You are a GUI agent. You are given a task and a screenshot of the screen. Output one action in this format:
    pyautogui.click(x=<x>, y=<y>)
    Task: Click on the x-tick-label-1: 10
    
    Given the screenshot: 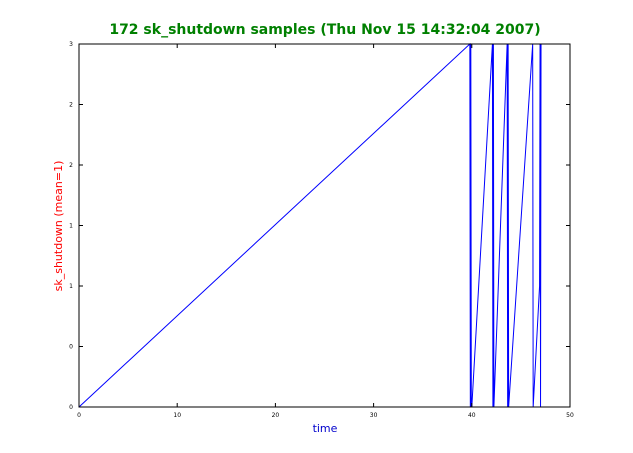 What is the action you would take?
    pyautogui.click(x=177, y=415)
    